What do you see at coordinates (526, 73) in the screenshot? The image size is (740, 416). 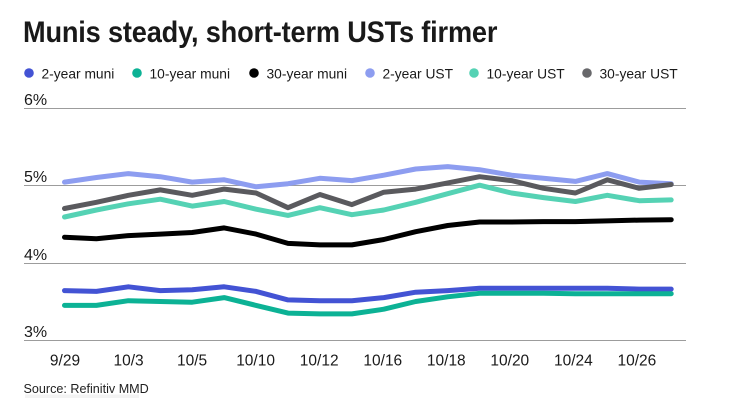 I see `svg-text: 10-year UST` at bounding box center [526, 73].